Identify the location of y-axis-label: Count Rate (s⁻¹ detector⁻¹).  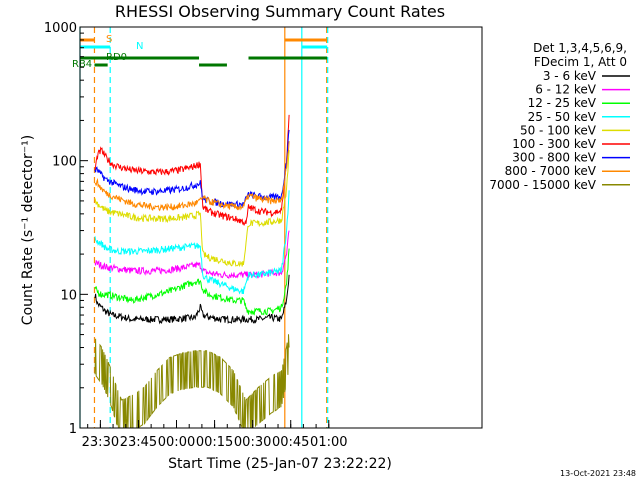
(28, 230).